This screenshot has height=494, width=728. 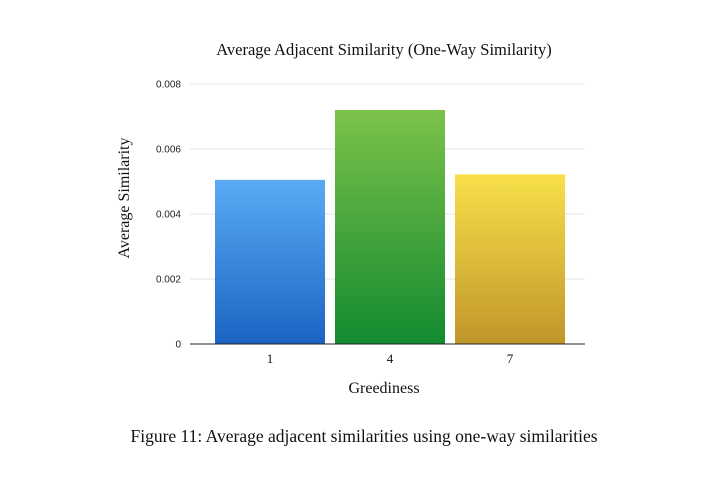 I want to click on x-tick-label: 4, so click(x=390, y=358).